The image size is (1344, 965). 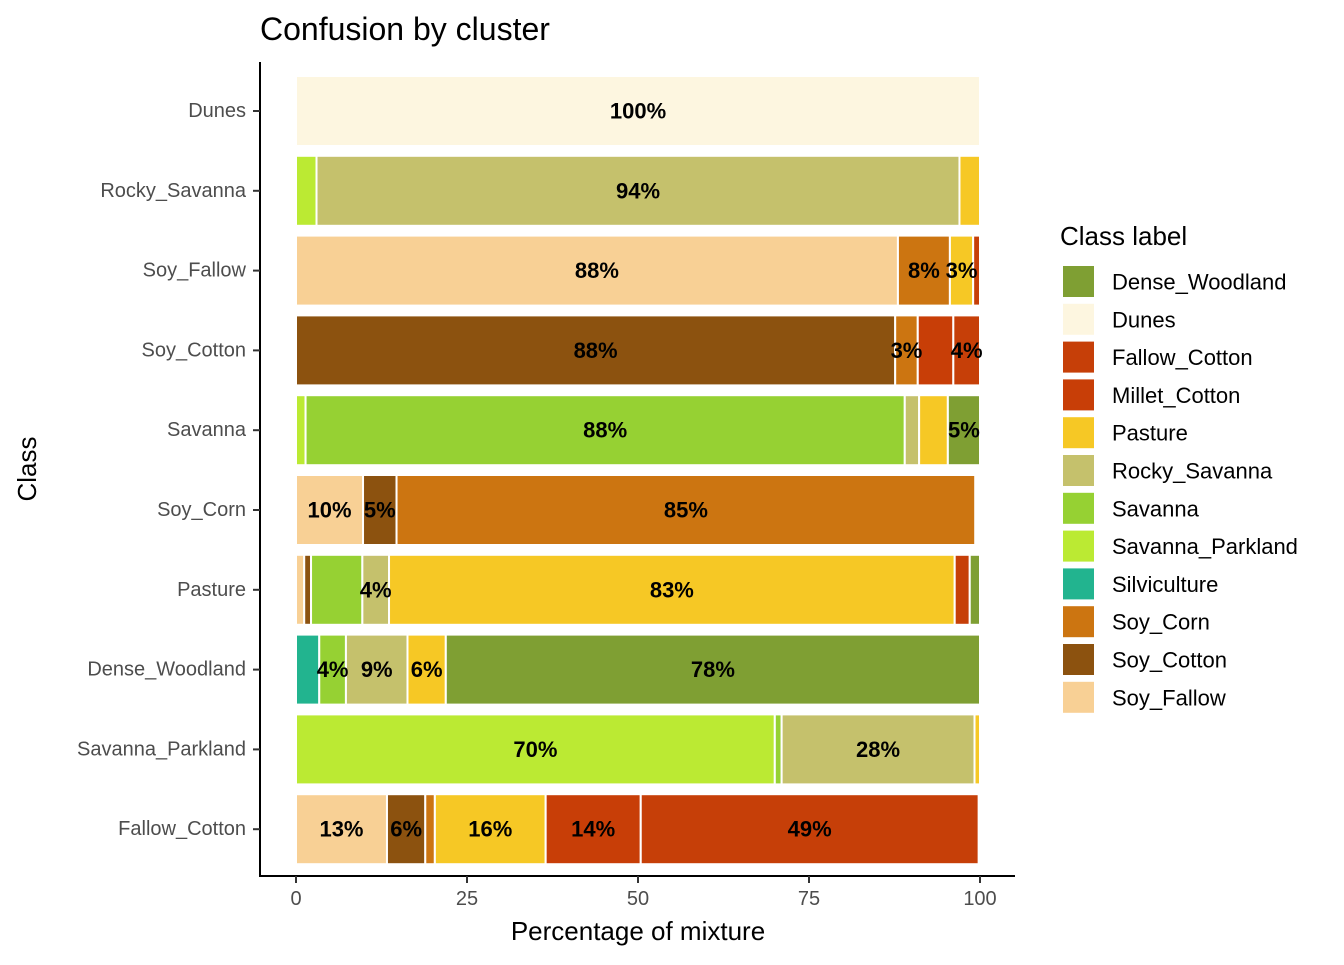 I want to click on bar-segment-savanna-savanna, so click(x=605, y=430).